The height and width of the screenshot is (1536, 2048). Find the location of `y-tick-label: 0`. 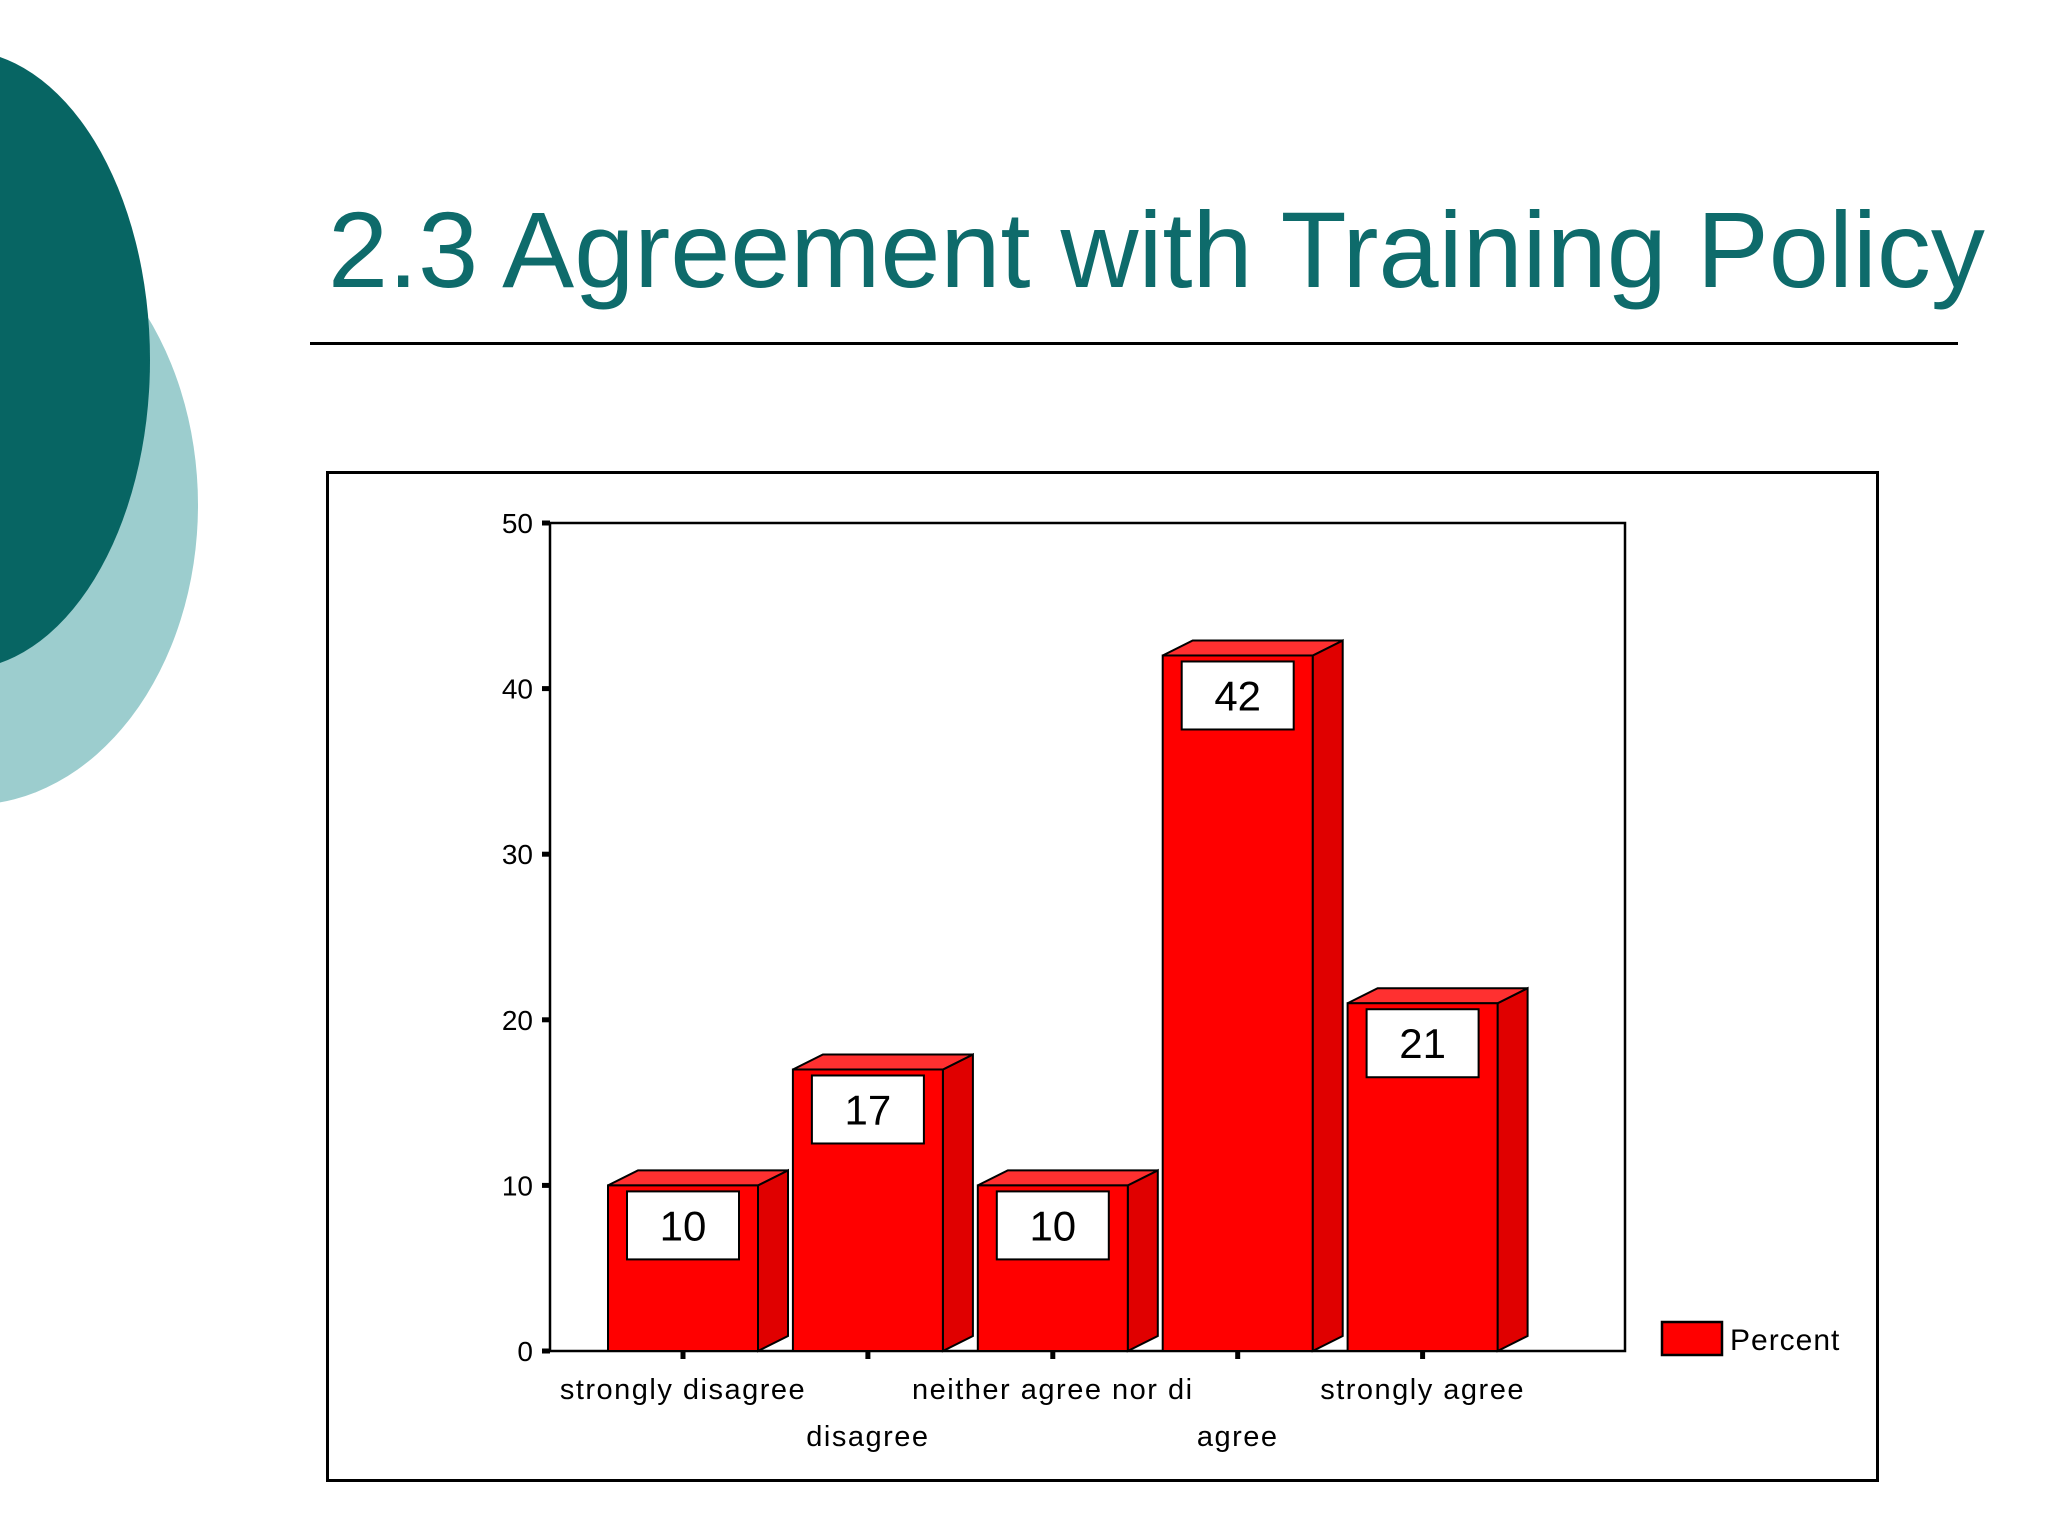

y-tick-label: 0 is located at coordinates (525, 1351).